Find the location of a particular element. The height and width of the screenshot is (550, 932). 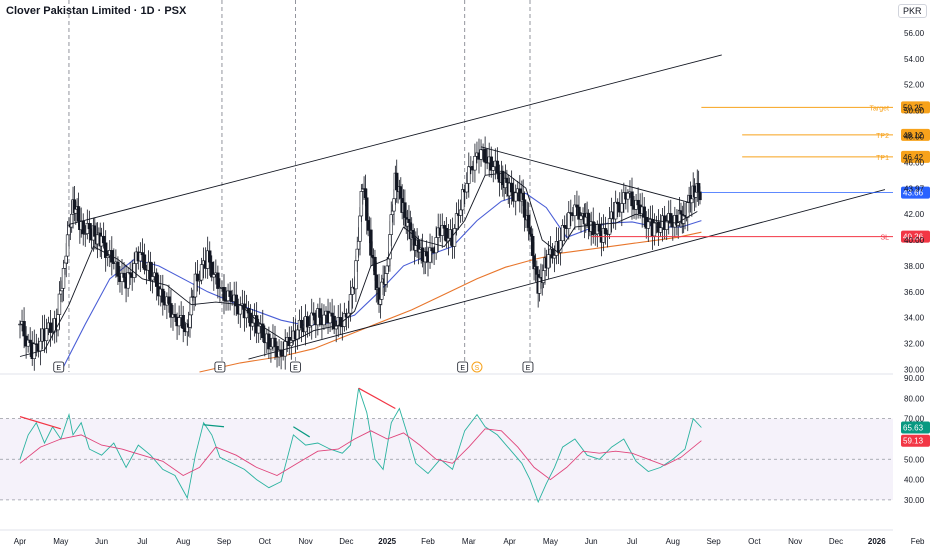

price-tick-label: 48.00 is located at coordinates (914, 136).